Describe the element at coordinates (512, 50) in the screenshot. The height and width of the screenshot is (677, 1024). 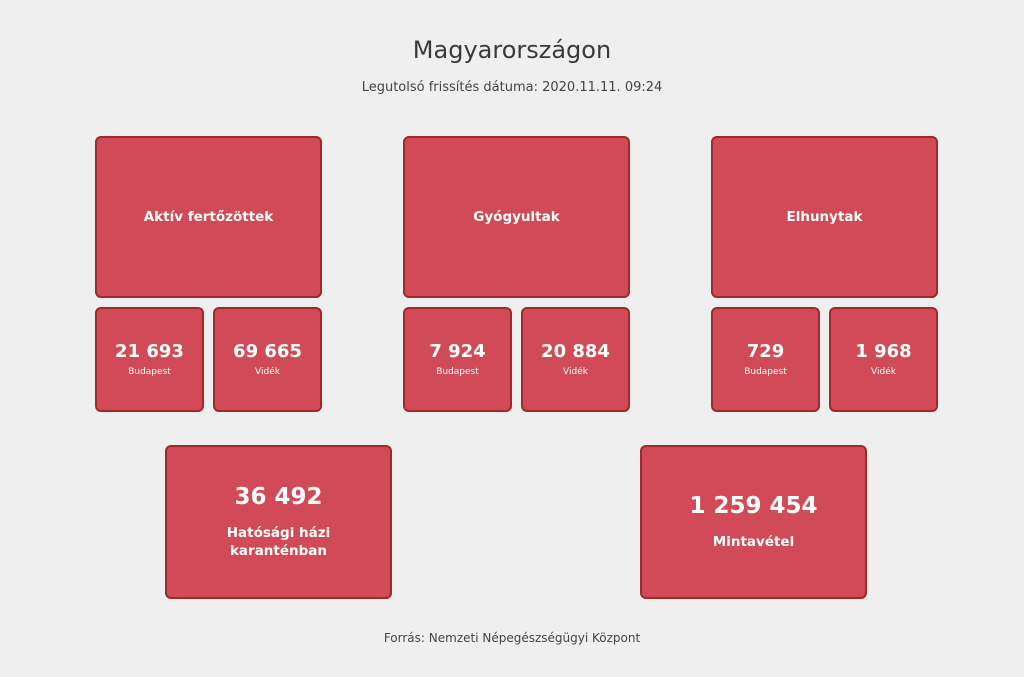
I see `page-title: Magyarországon` at that location.